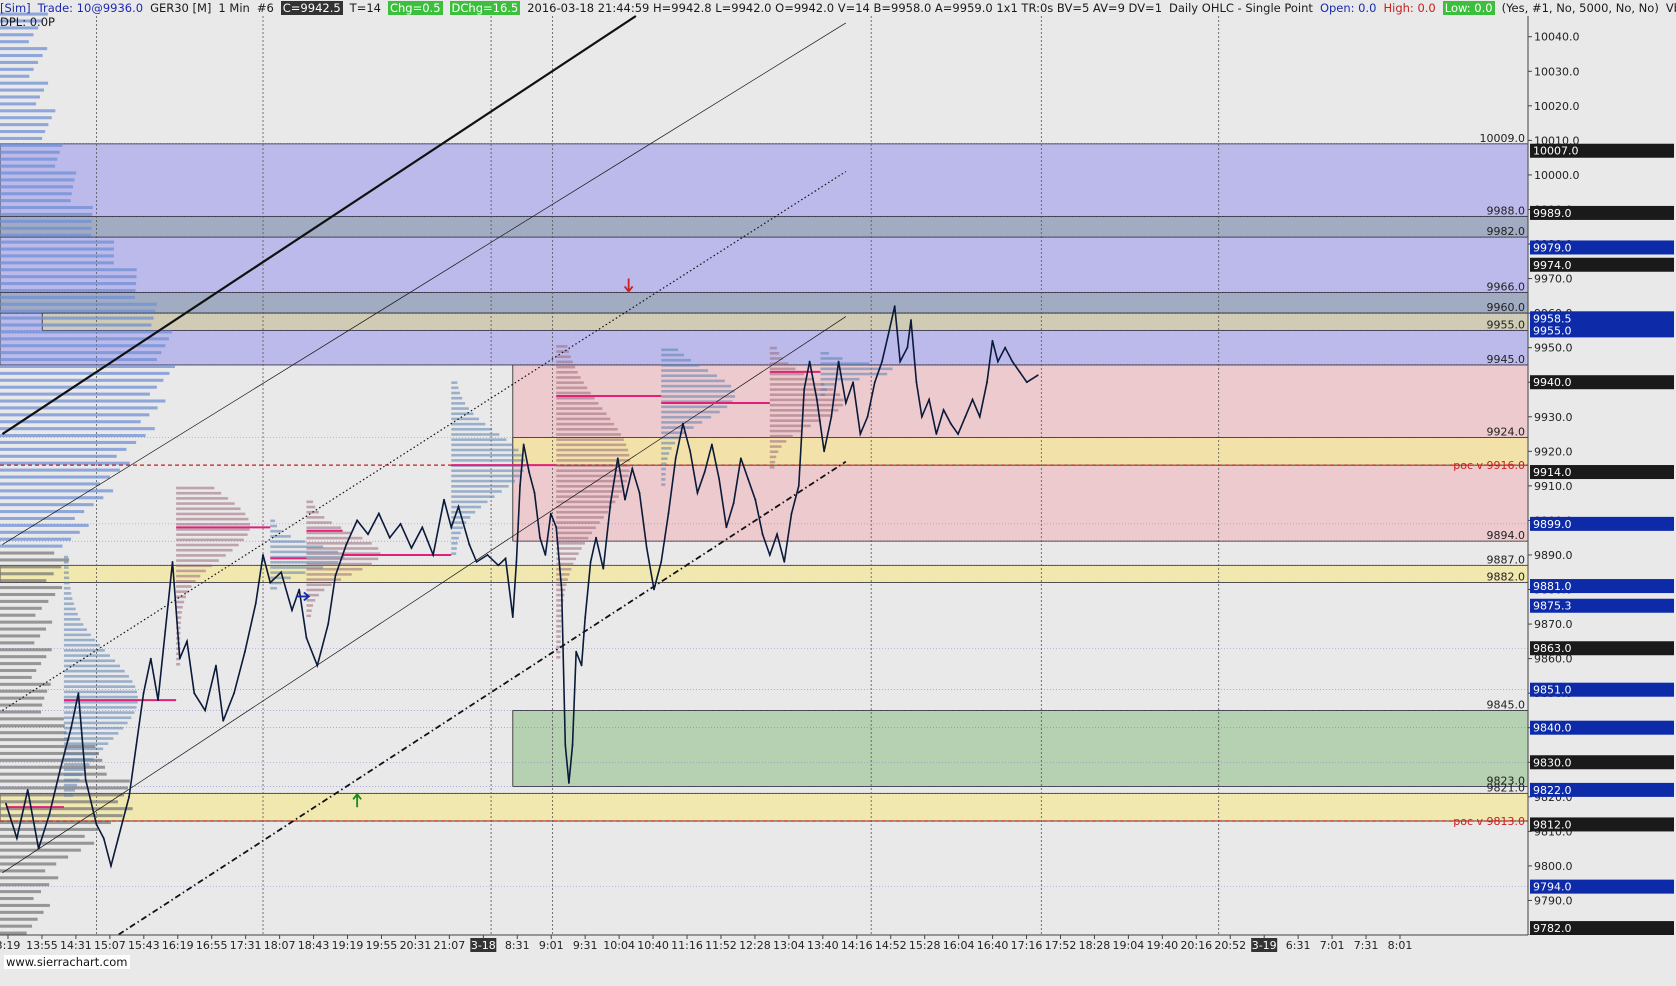 This screenshot has width=1676, height=986. I want to click on price-label-text: 9974.0, so click(1552, 265).